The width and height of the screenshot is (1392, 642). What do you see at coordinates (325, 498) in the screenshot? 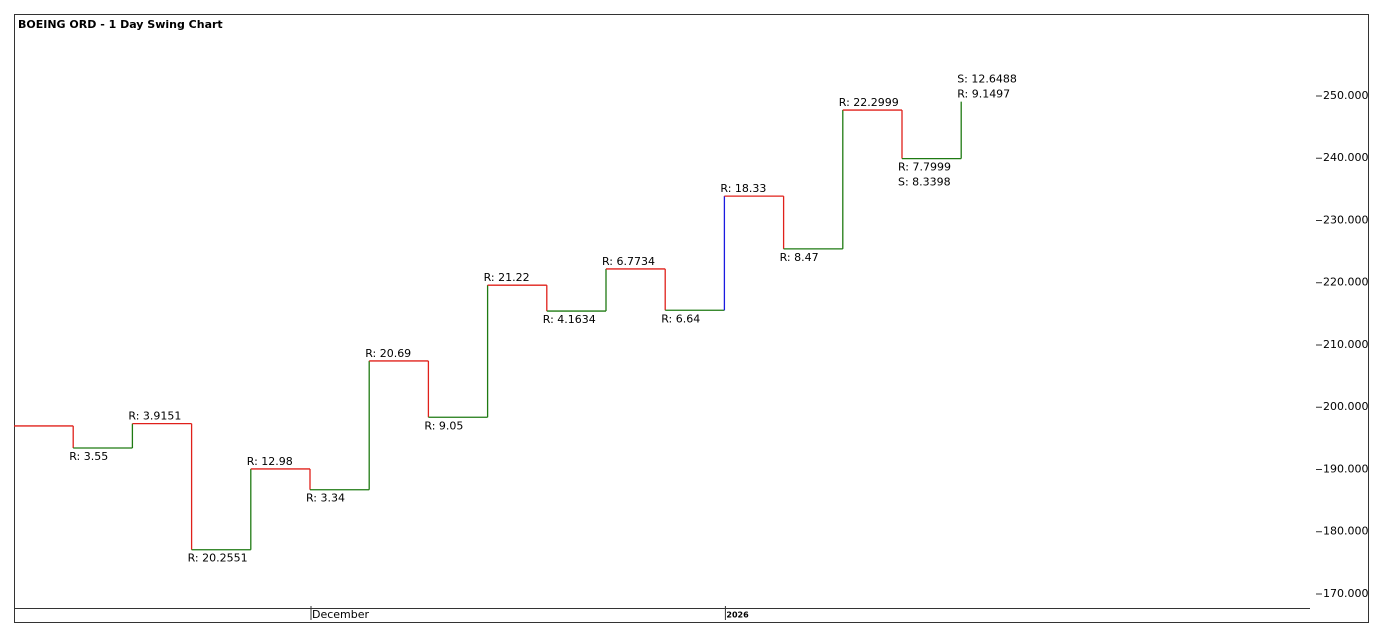
I see `swing-label: R: 3.34` at bounding box center [325, 498].